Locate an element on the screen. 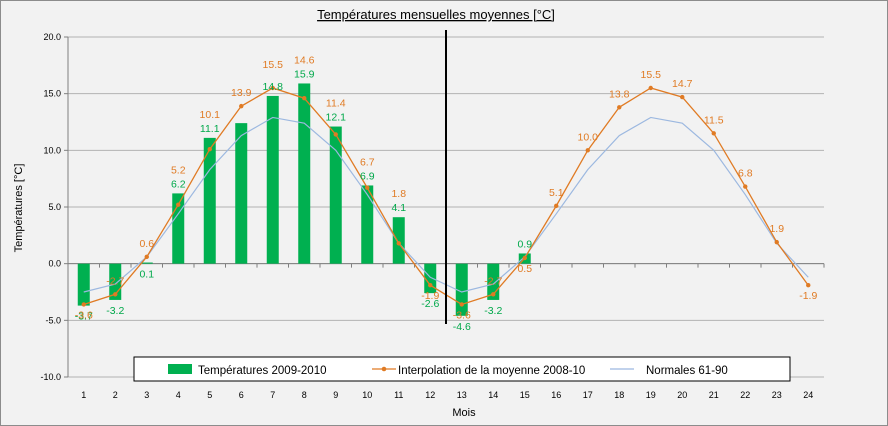  interpolation-data-label: 1.8 is located at coordinates (398, 194).